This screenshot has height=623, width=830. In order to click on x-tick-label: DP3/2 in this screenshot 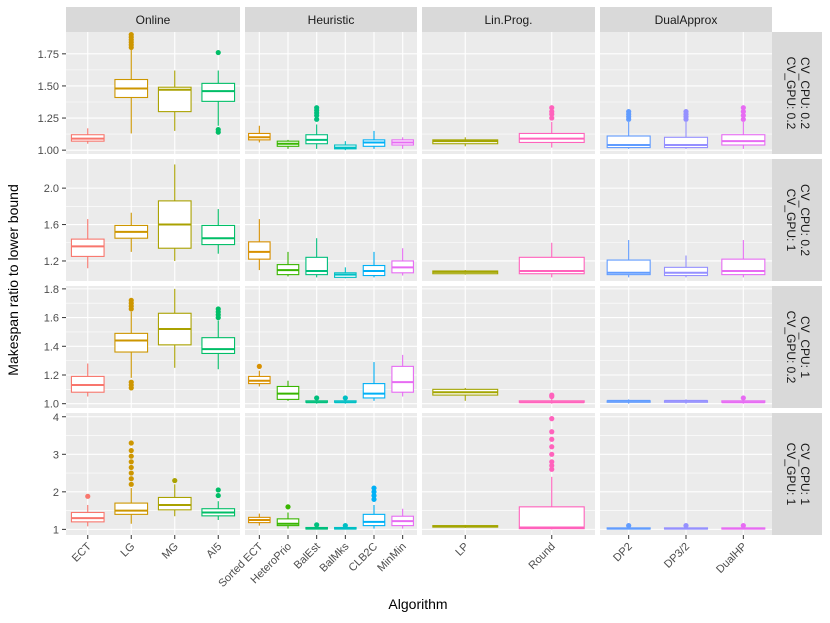, I will do `click(677, 556)`.